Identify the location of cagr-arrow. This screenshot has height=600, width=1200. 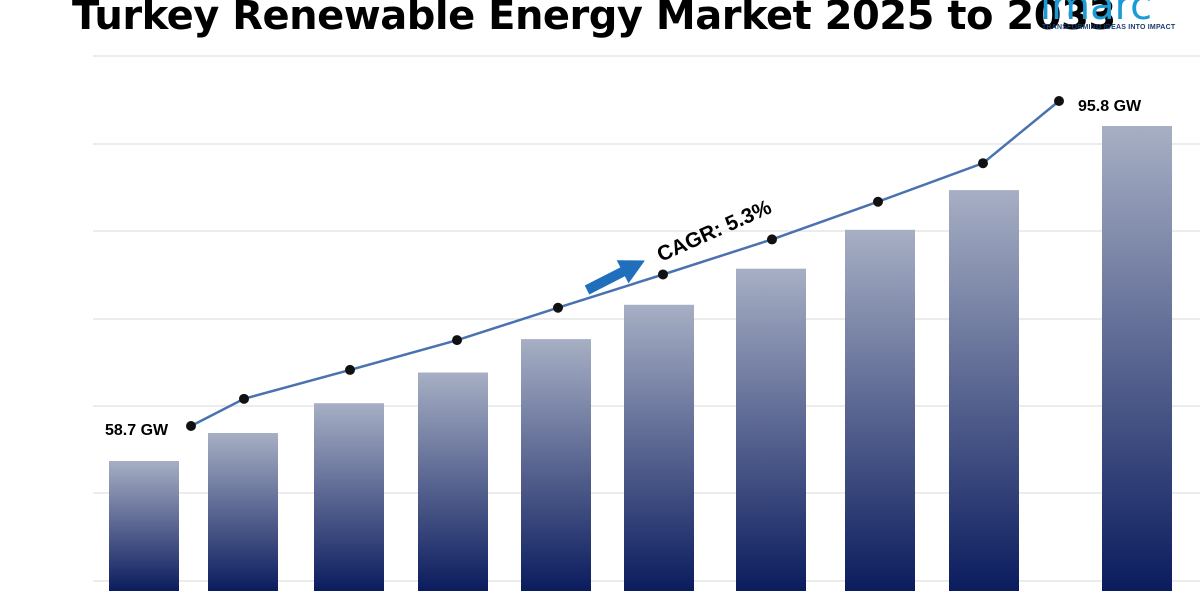
(614, 277).